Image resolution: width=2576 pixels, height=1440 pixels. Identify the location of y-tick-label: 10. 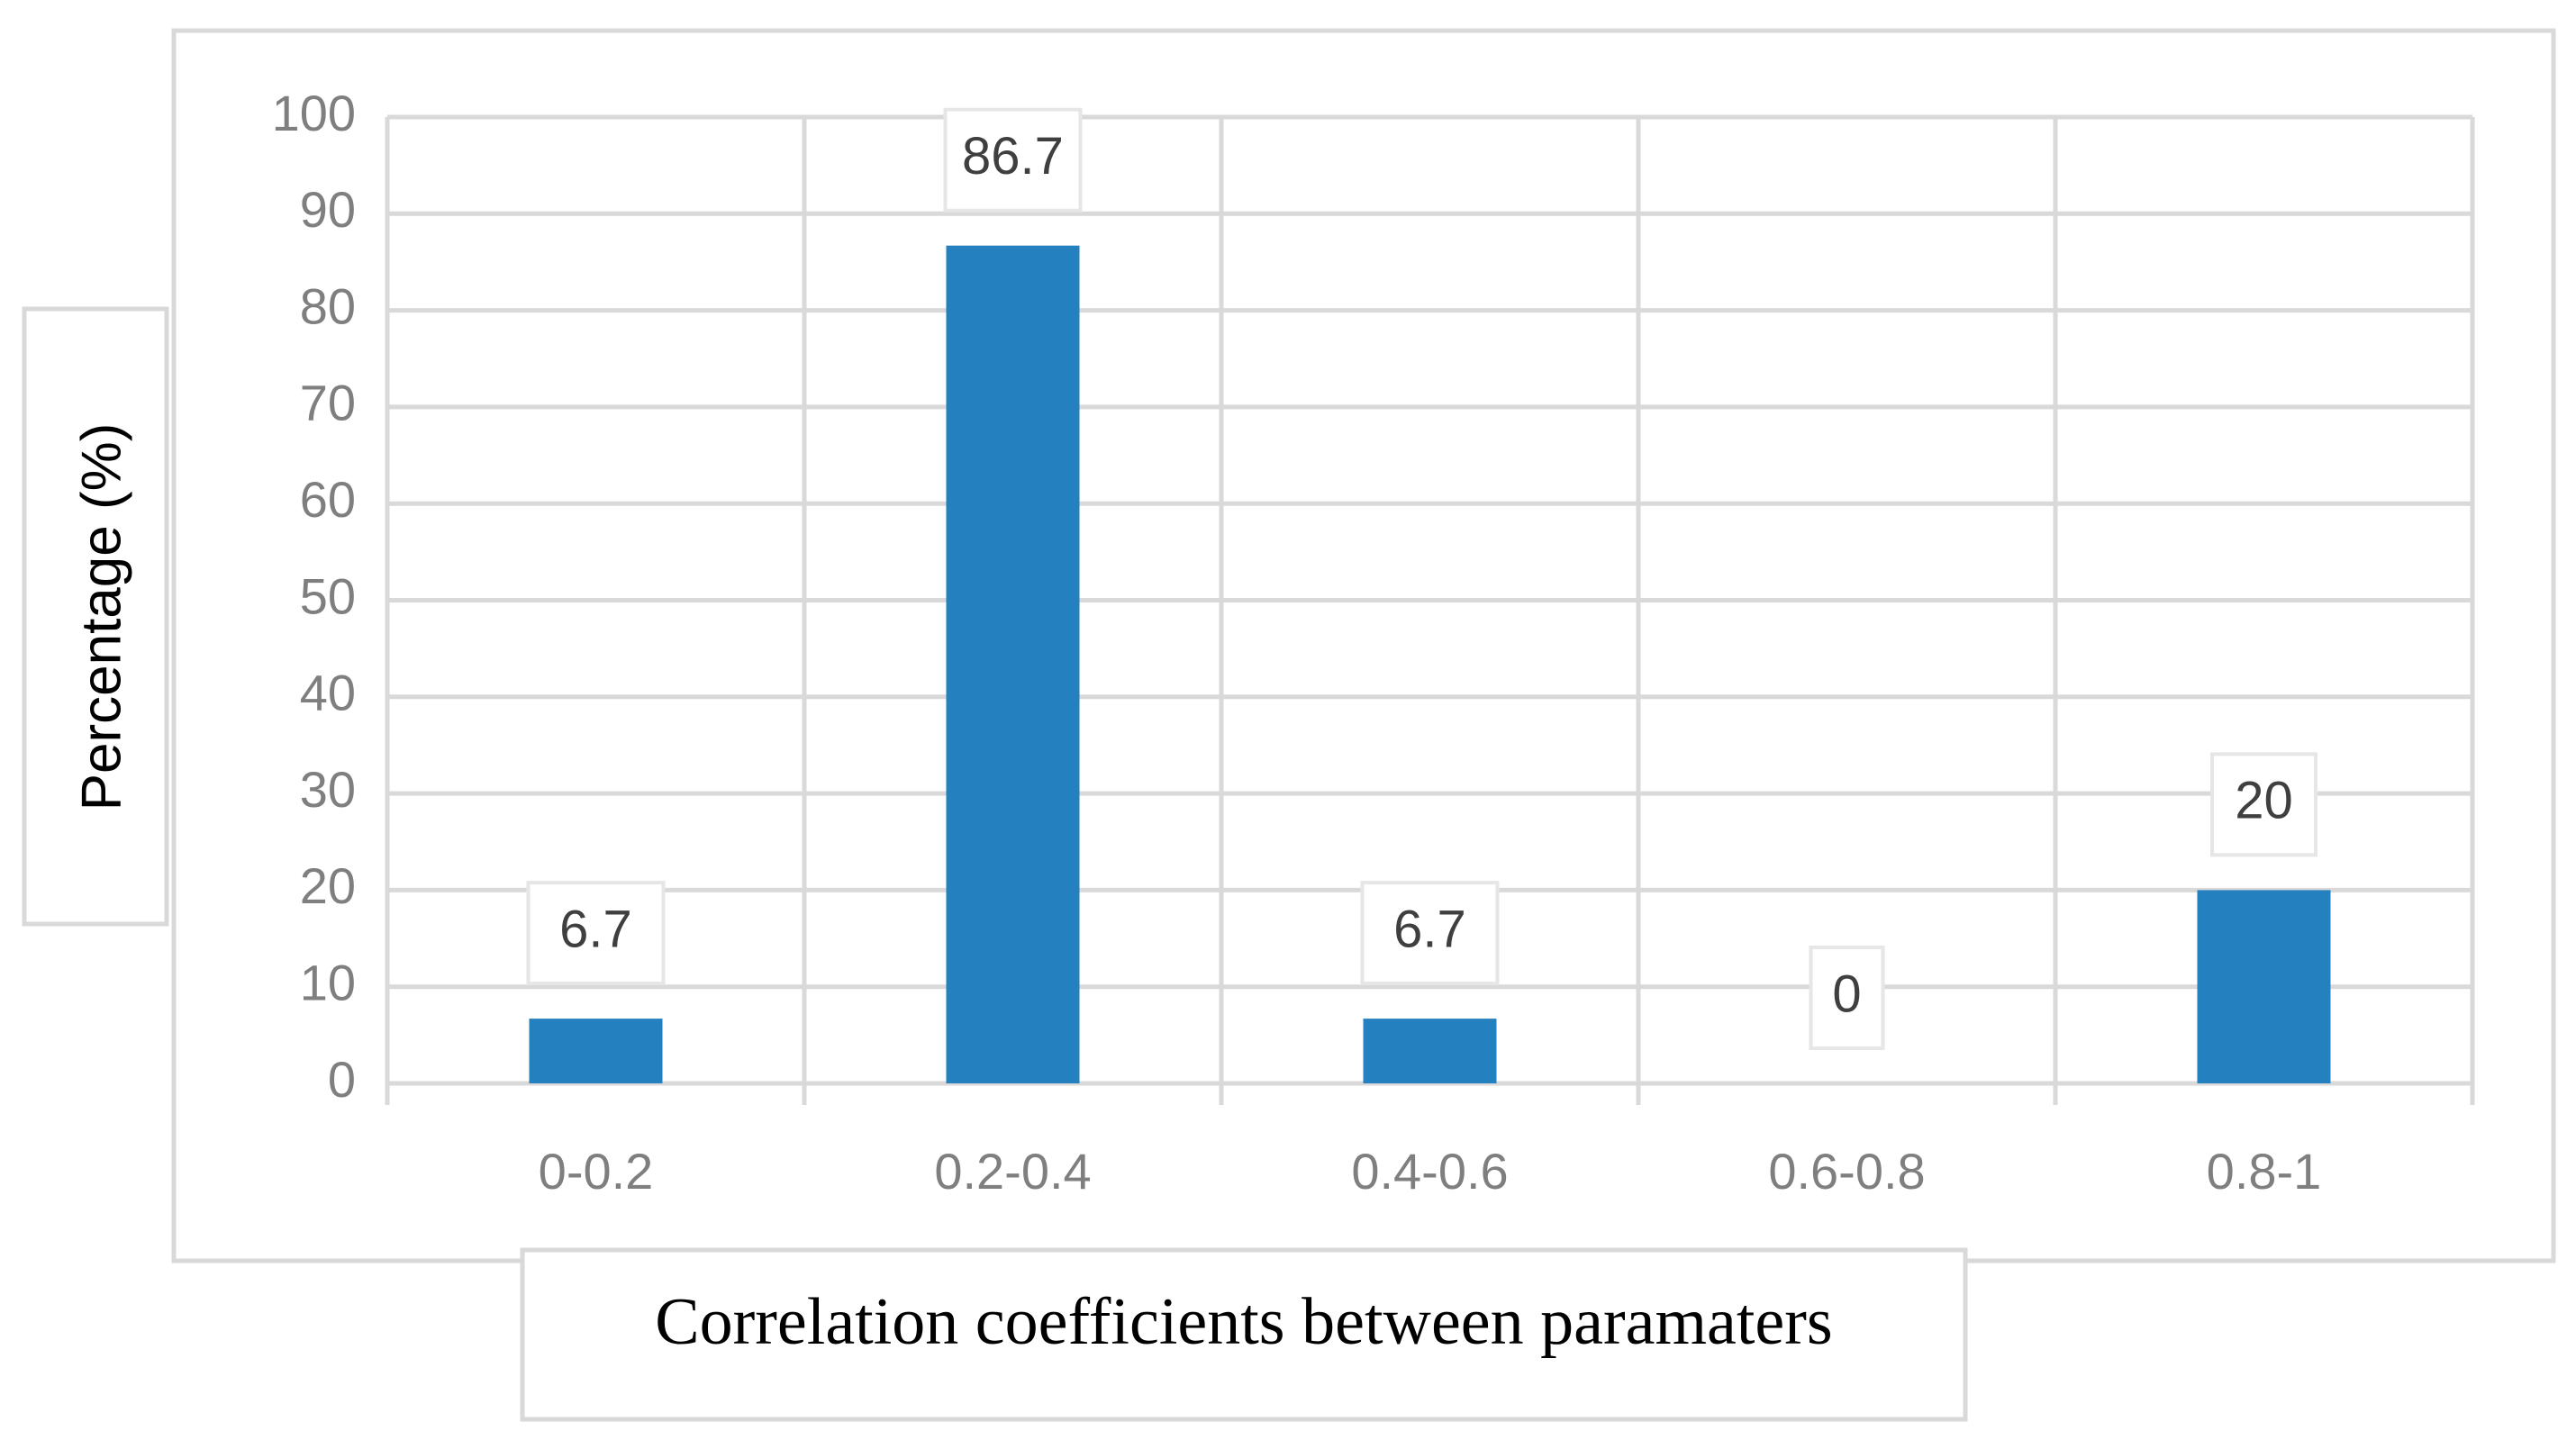
(328, 982).